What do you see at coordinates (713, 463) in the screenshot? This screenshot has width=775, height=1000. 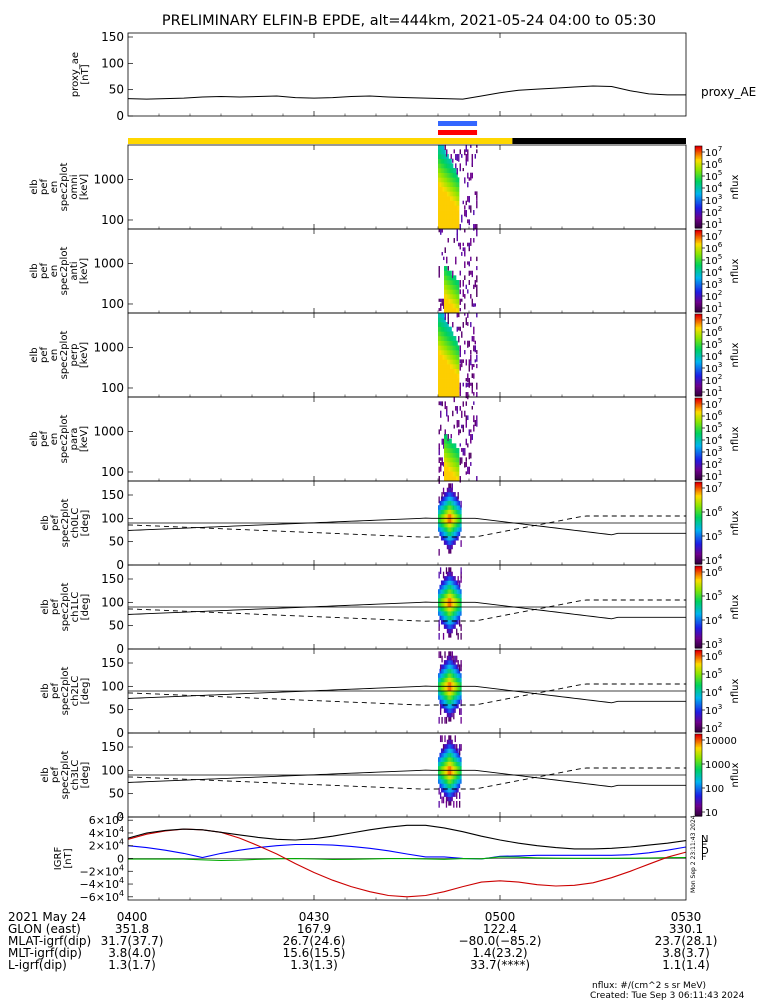 I see `spec-para-colorbar-label: 102` at bounding box center [713, 463].